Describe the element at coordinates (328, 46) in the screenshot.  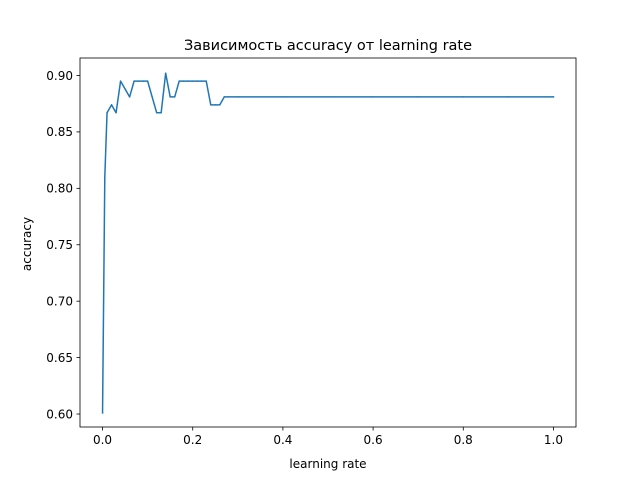
I see `chart-title: Зависимость accuracy от learning rate` at that location.